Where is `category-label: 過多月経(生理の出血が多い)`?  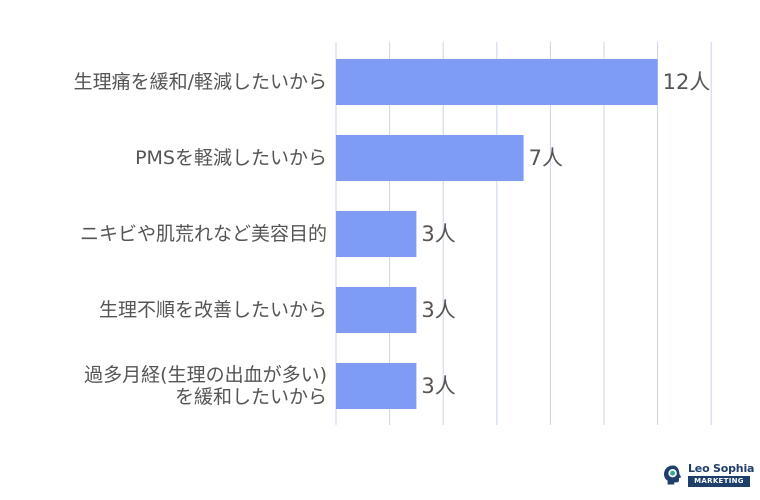 category-label: 過多月経(生理の出血が多い) is located at coordinates (205, 375).